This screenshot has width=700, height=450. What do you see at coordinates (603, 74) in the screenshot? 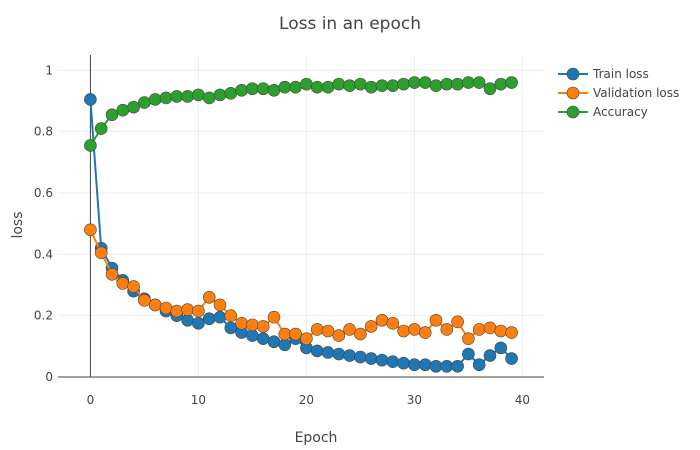
I see `legend-item-train-loss: Train loss` at bounding box center [603, 74].